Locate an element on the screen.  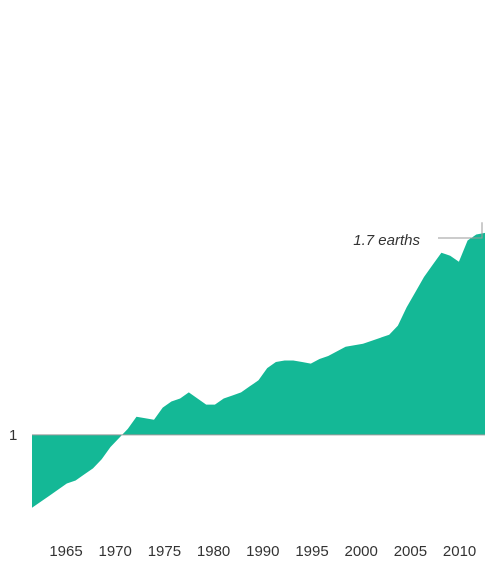
x-tick-label: 2000 is located at coordinates (361, 551).